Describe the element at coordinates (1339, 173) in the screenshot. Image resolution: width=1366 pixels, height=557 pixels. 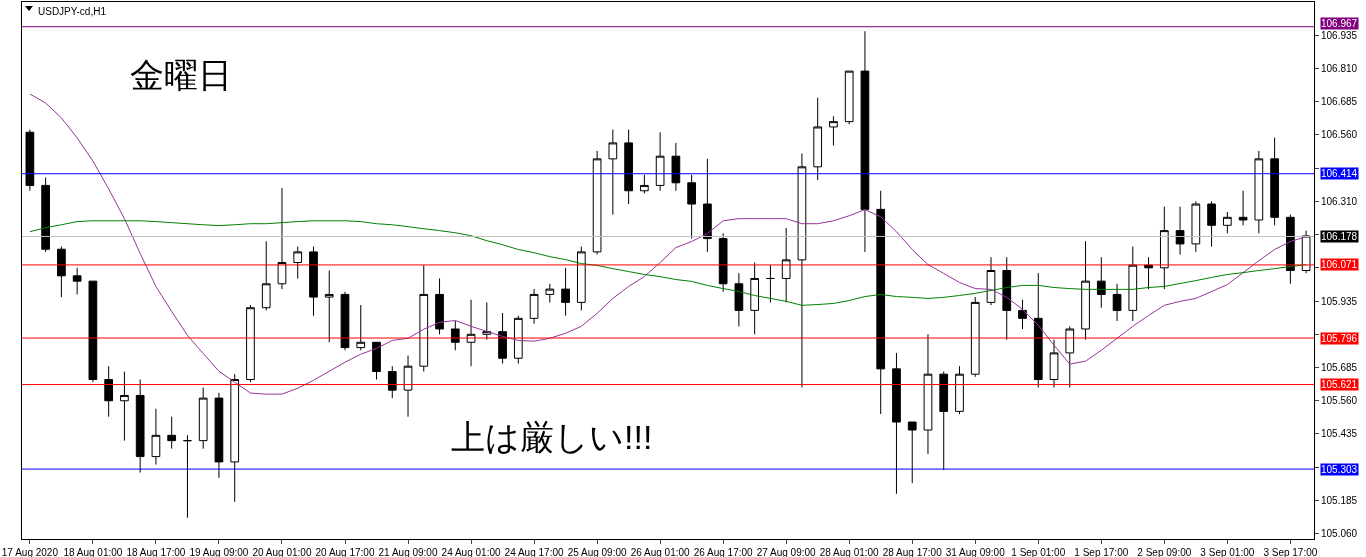
I see `ref-line-label: 106.414` at that location.